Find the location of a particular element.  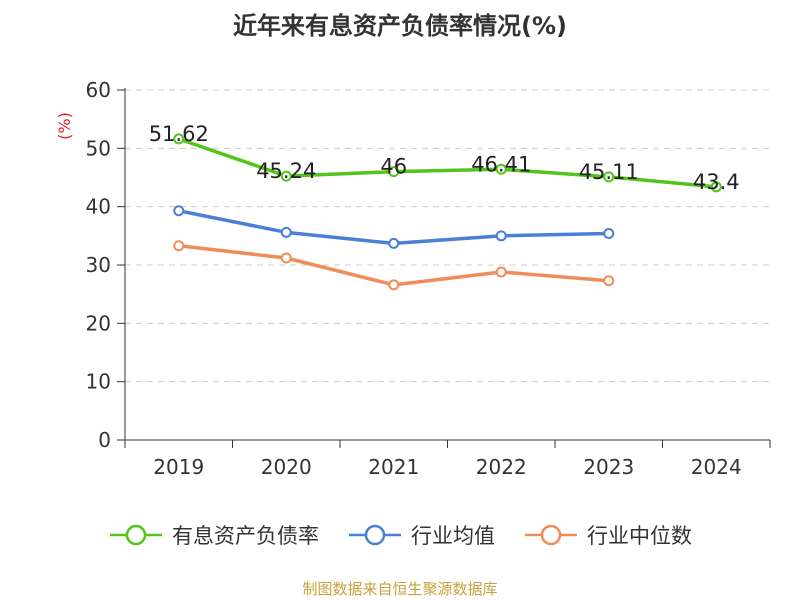

data-label: 46.41 is located at coordinates (501, 164).